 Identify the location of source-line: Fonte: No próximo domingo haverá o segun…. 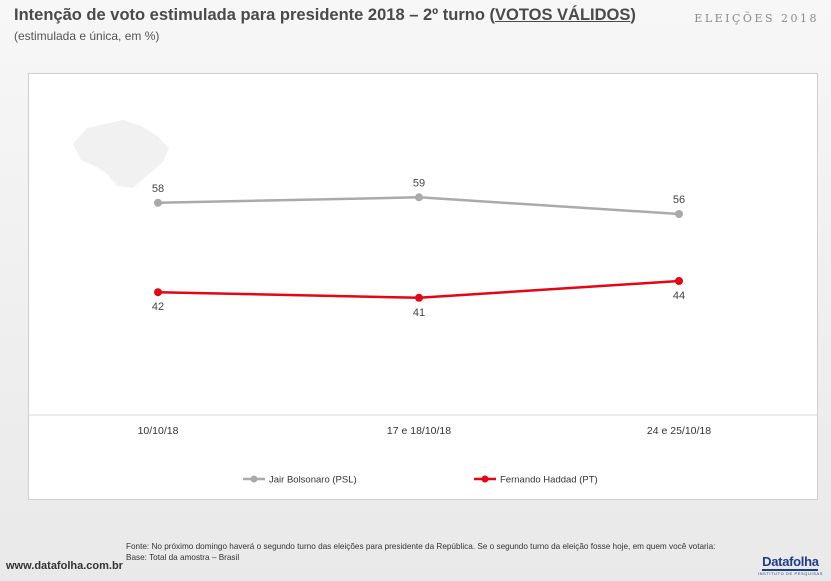
(421, 546).